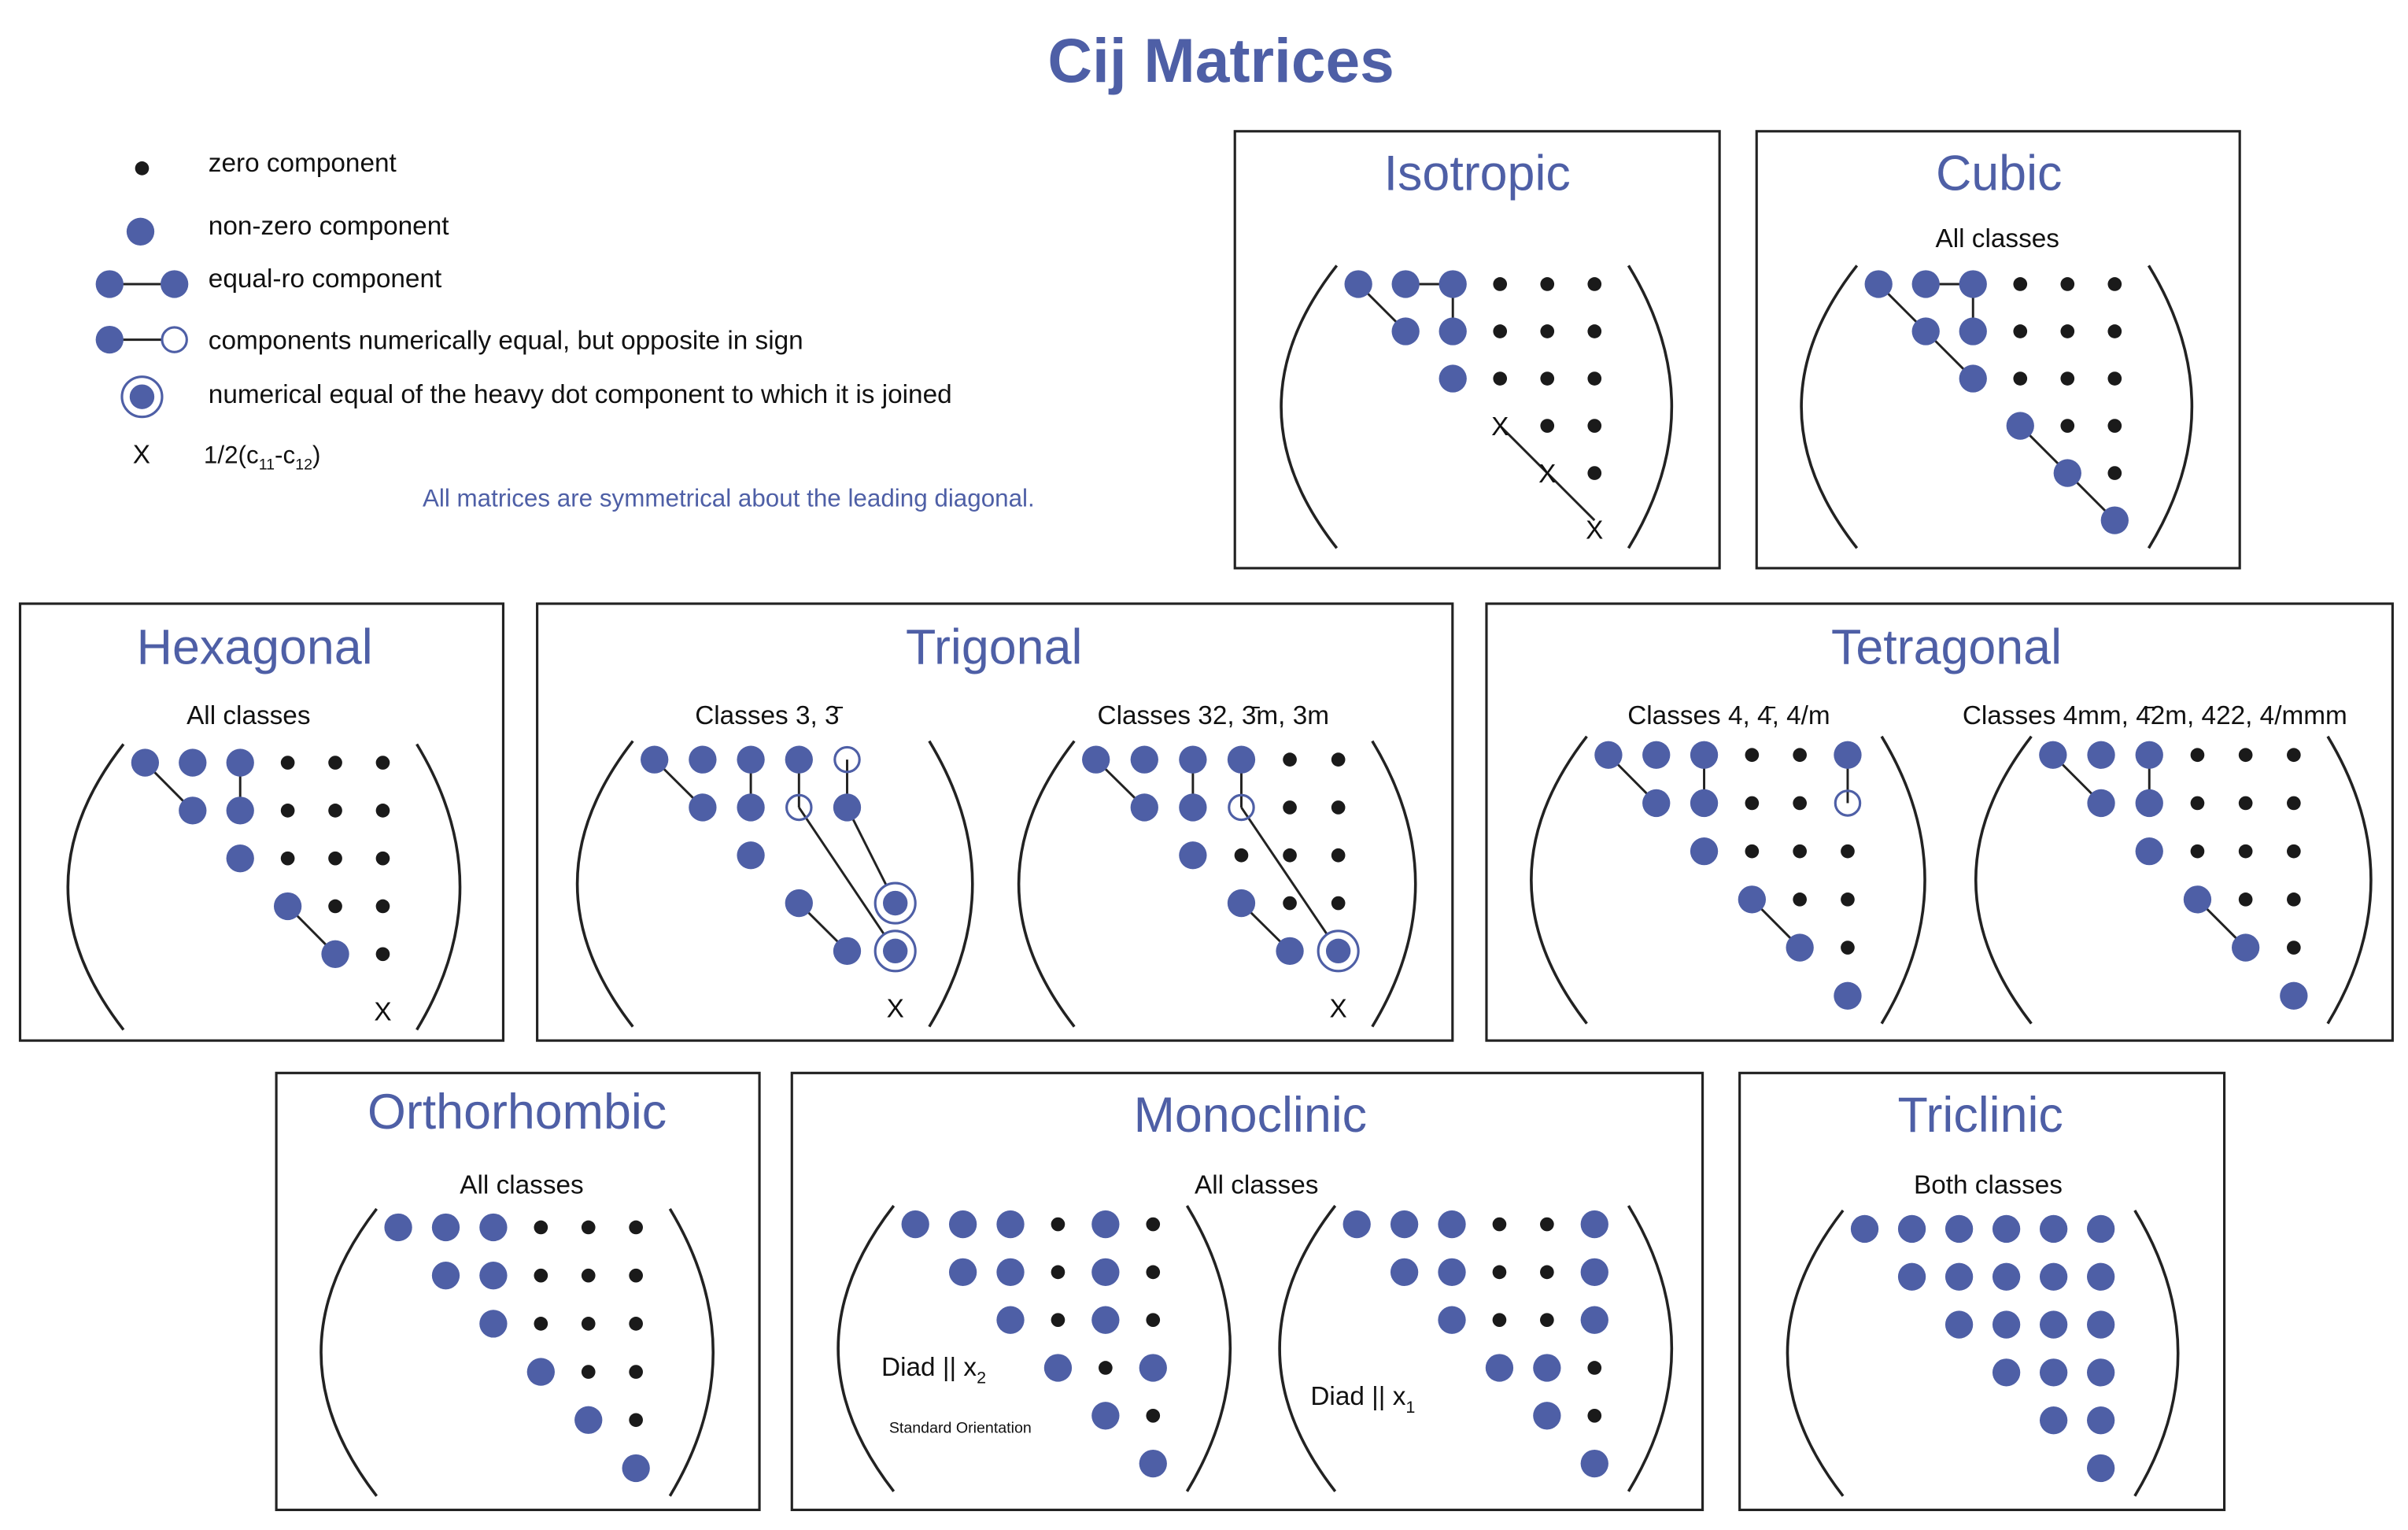 The image size is (2408, 1530). I want to click on opposite-sign-component, so click(1241, 807).